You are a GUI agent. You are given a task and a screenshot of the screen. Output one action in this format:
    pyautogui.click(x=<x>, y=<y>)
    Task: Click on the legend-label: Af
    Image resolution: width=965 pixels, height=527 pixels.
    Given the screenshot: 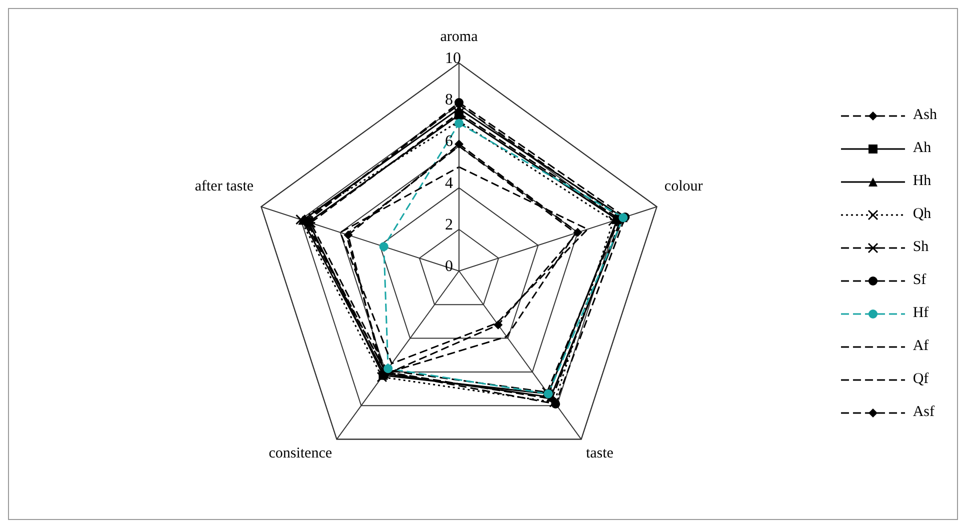 What is the action you would take?
    pyautogui.click(x=920, y=346)
    